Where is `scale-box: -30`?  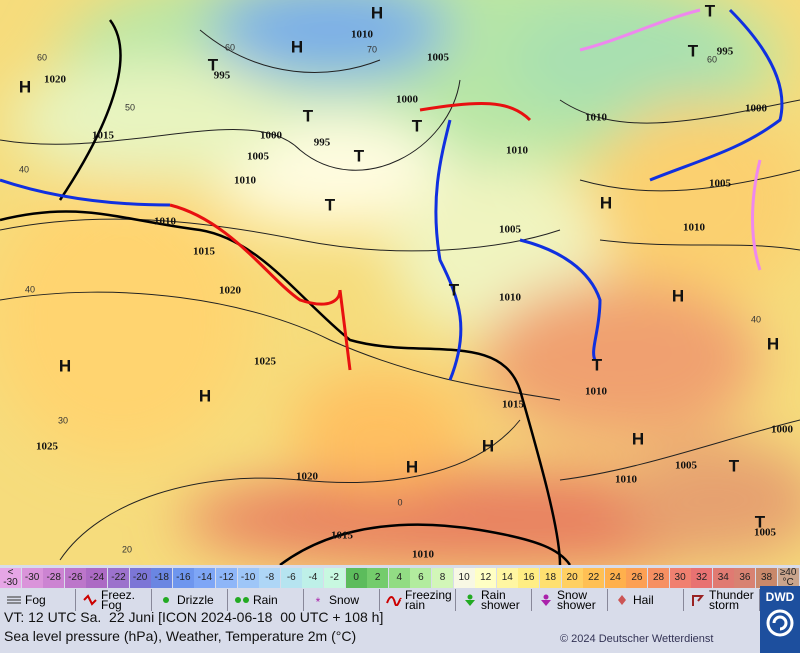
scale-box: -30 is located at coordinates (32, 578).